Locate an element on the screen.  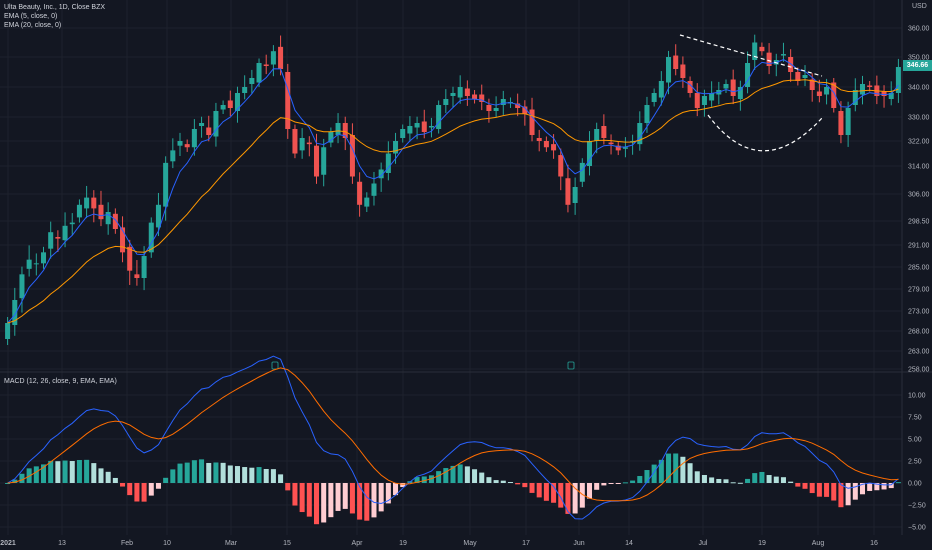
macd-tick-label: 2.50 is located at coordinates (915, 462).